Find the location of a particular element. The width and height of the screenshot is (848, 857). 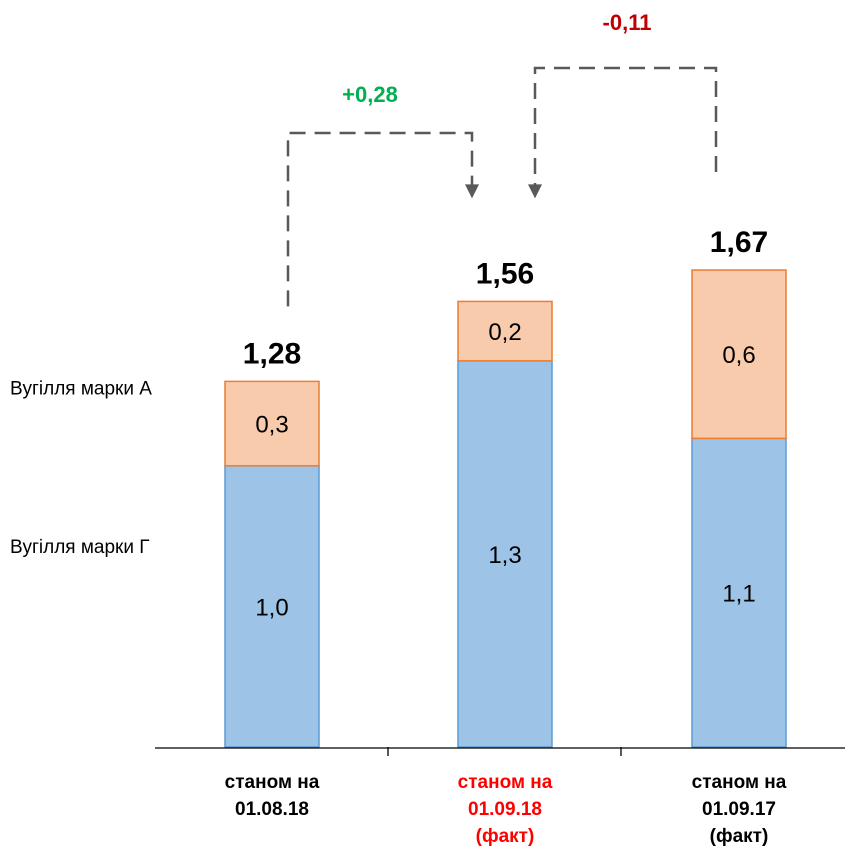

x-tick-label-1-1: 01.09.18 is located at coordinates (505, 809).